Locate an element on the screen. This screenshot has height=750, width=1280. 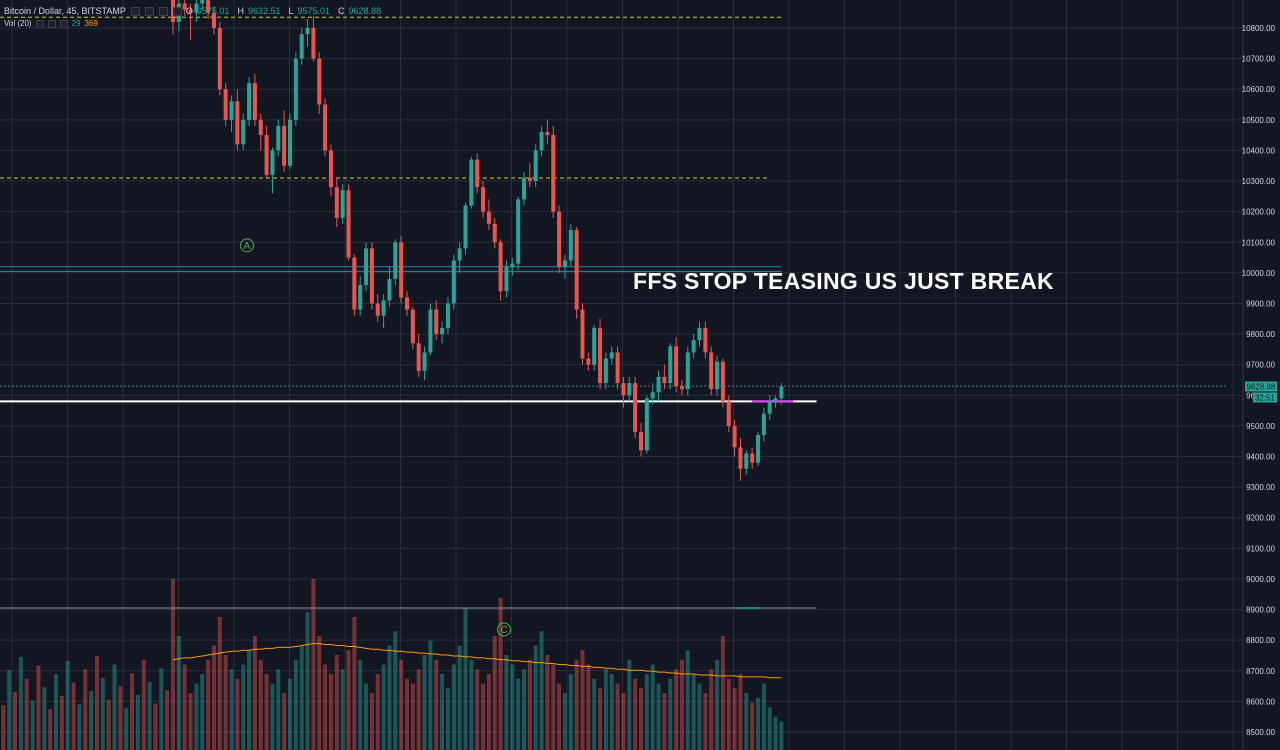
countdown-text: 32:51 is located at coordinates (1265, 397).